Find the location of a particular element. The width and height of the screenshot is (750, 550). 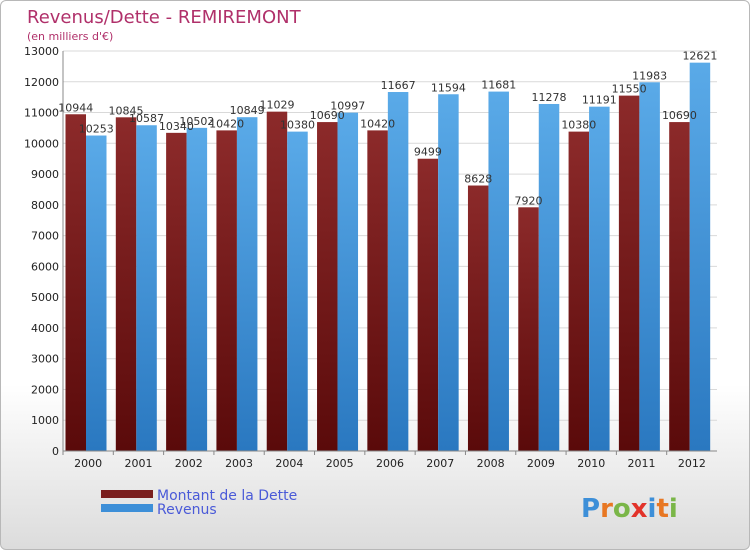

y-tick-label: 1000 is located at coordinates (45, 420).